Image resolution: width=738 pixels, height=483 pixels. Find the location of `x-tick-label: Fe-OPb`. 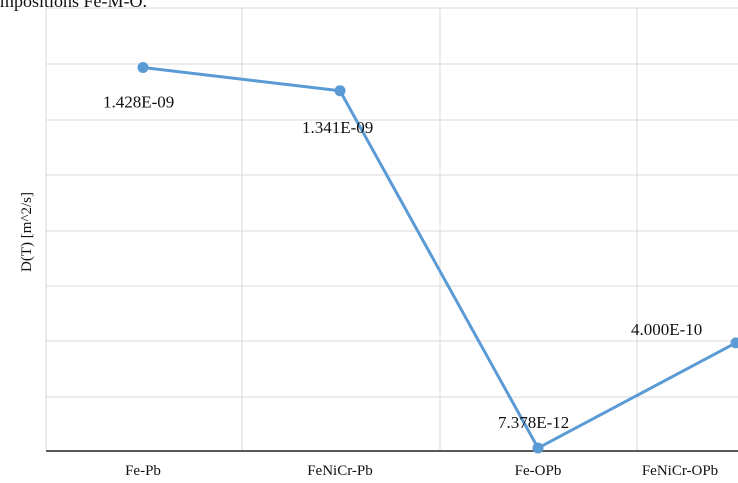

x-tick-label: Fe-OPb is located at coordinates (538, 471).